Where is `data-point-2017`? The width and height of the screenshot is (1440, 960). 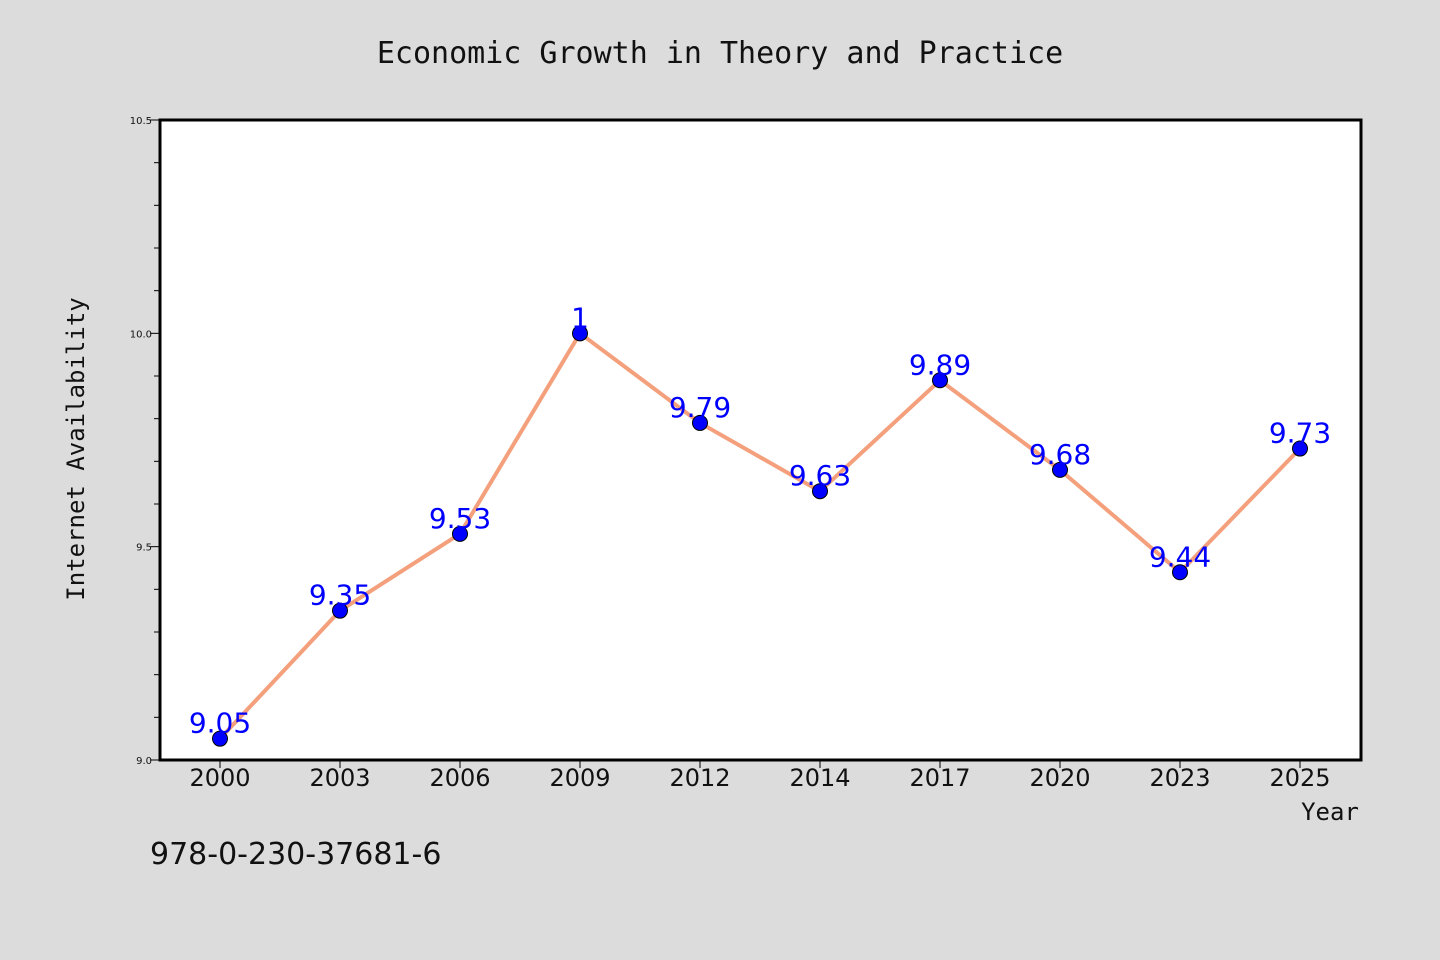 data-point-2017 is located at coordinates (940, 380).